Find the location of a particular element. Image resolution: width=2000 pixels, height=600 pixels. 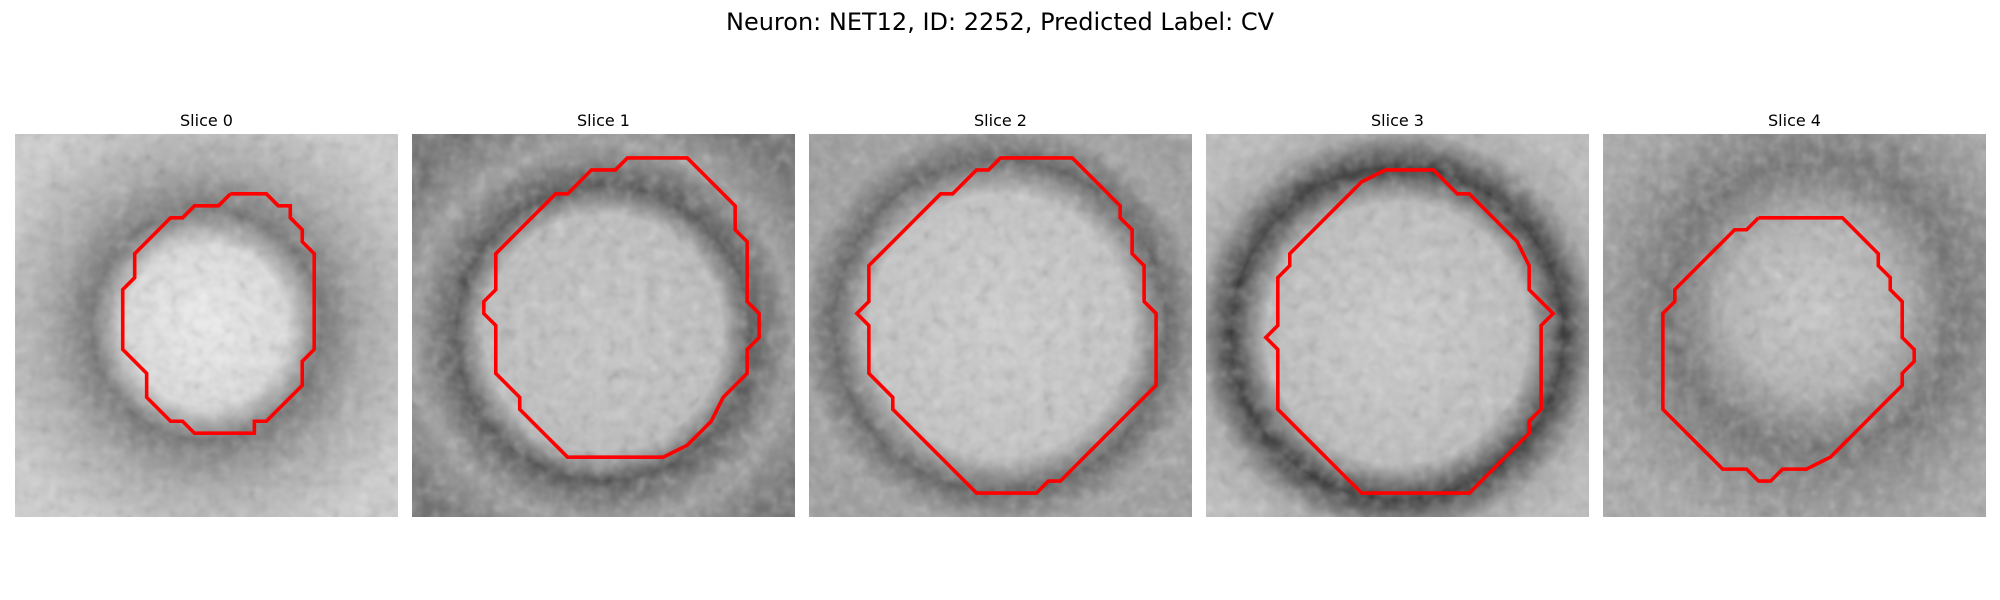

slice-title: Slice 3 is located at coordinates (1397, 120).